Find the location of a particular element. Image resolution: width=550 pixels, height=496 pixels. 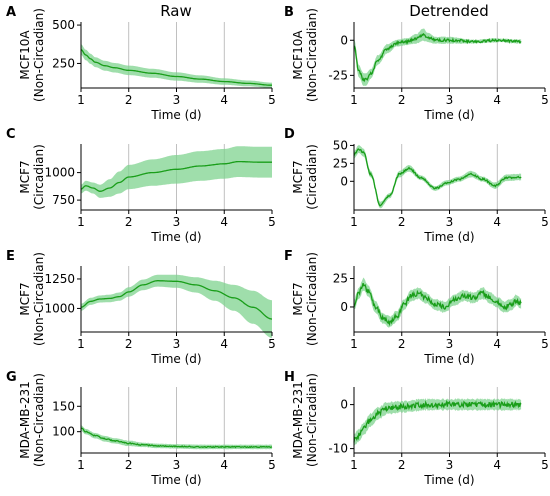

panel-letter: C is located at coordinates (11, 134).